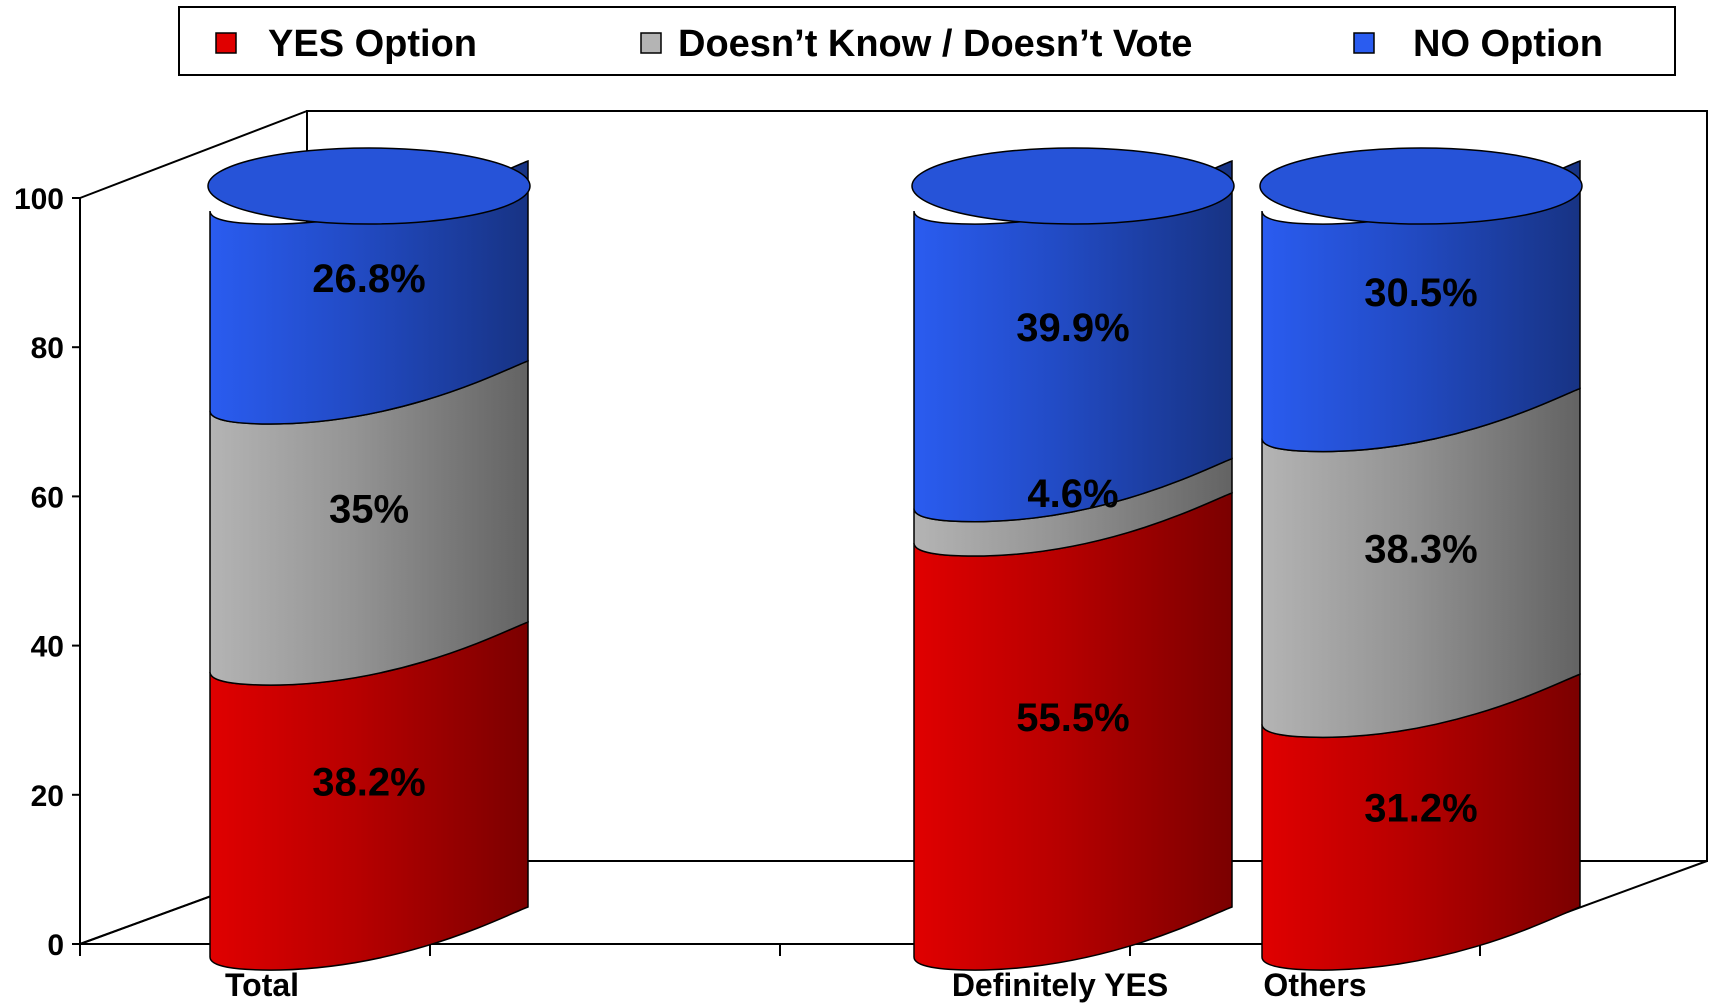 The image size is (1712, 1006). Describe the element at coordinates (1420, 293) in the screenshot. I see `data-label: 30.5%` at that location.